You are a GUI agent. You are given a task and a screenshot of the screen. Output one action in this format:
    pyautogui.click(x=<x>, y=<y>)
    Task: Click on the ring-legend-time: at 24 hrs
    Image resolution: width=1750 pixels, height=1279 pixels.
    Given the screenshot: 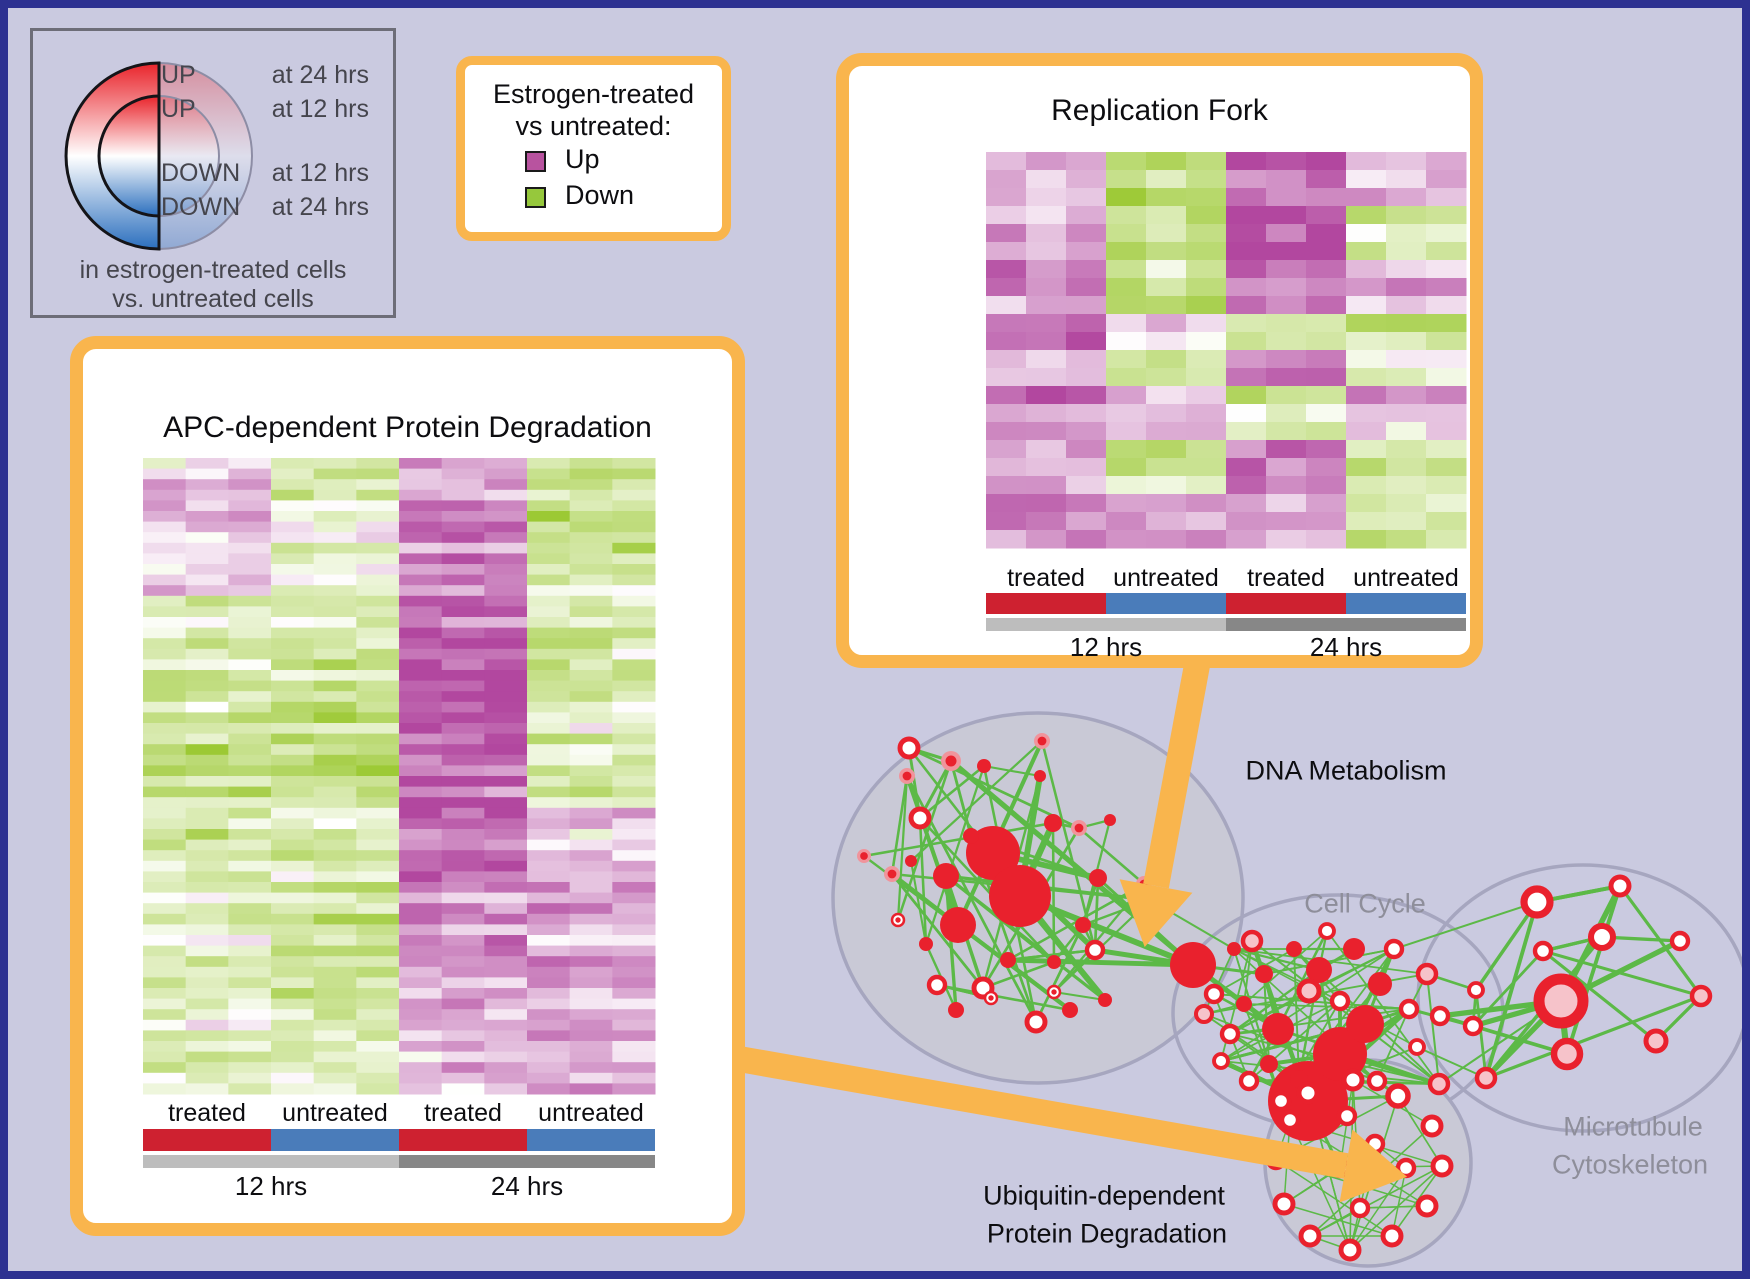 What is the action you would take?
    pyautogui.click(x=320, y=75)
    